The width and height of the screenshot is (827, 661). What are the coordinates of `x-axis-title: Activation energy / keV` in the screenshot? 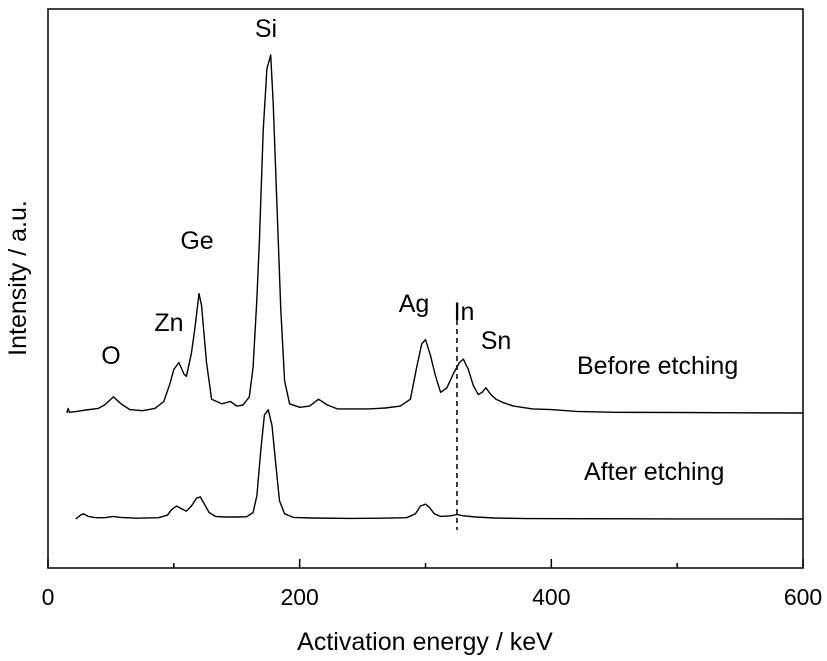 It's located at (425, 642).